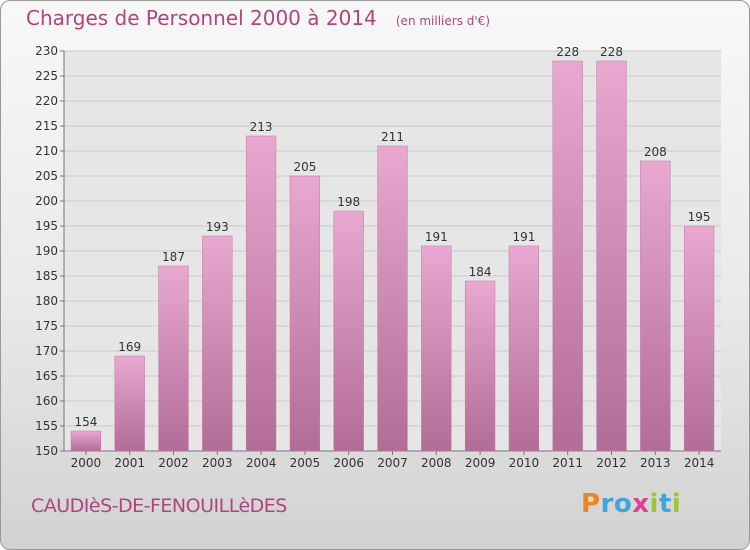 This screenshot has height=550, width=750. I want to click on y-tick-label: 175, so click(46, 326).